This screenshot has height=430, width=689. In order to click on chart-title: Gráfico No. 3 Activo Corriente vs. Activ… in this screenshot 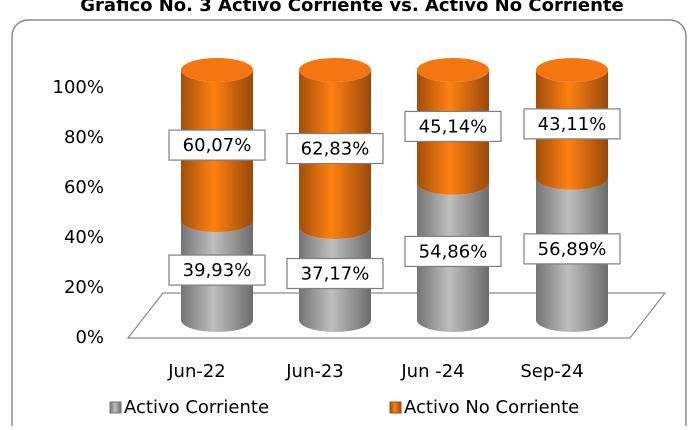, I will do `click(351, 8)`.